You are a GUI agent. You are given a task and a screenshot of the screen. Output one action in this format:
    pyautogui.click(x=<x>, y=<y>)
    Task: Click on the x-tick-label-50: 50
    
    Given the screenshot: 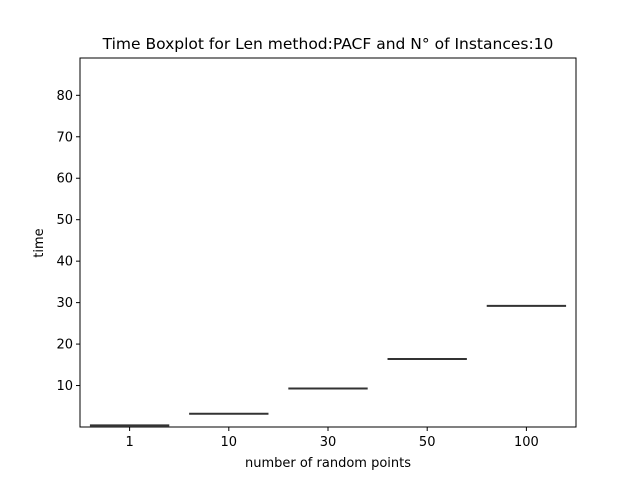 What is the action you would take?
    pyautogui.click(x=427, y=442)
    